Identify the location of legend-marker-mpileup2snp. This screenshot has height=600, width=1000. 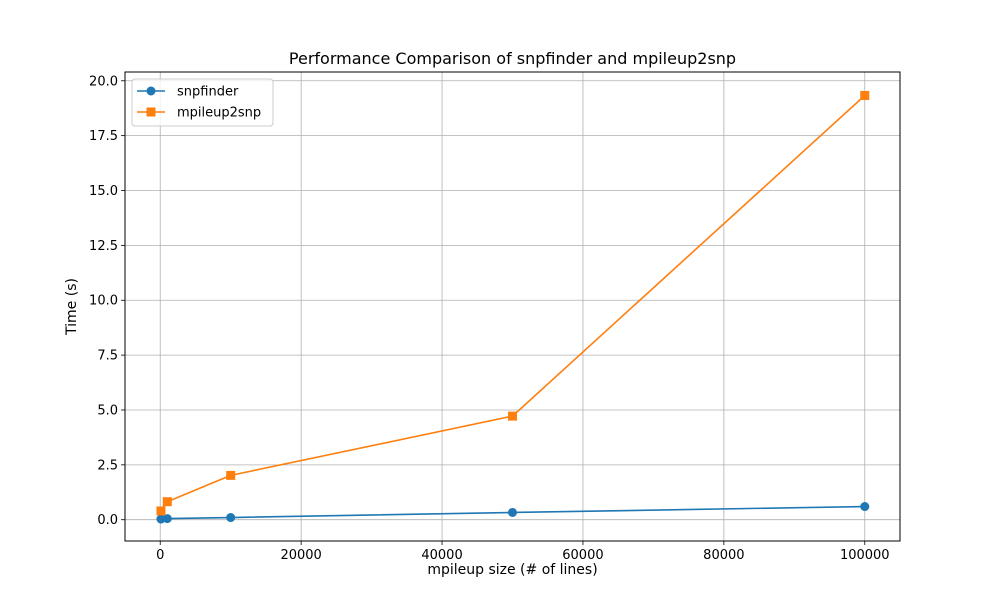
(151, 112).